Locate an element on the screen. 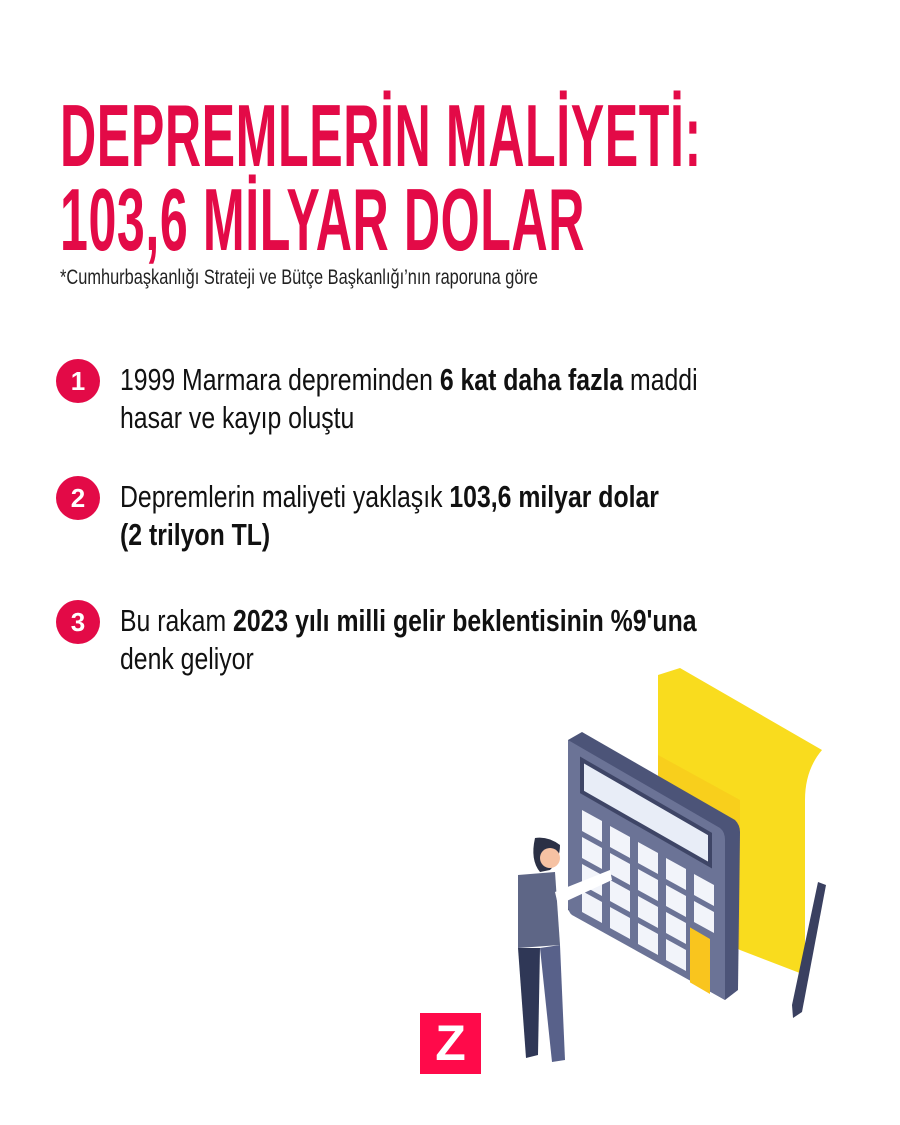 This screenshot has height=1125, width=900. item-text-regular: maddi is located at coordinates (660, 379).